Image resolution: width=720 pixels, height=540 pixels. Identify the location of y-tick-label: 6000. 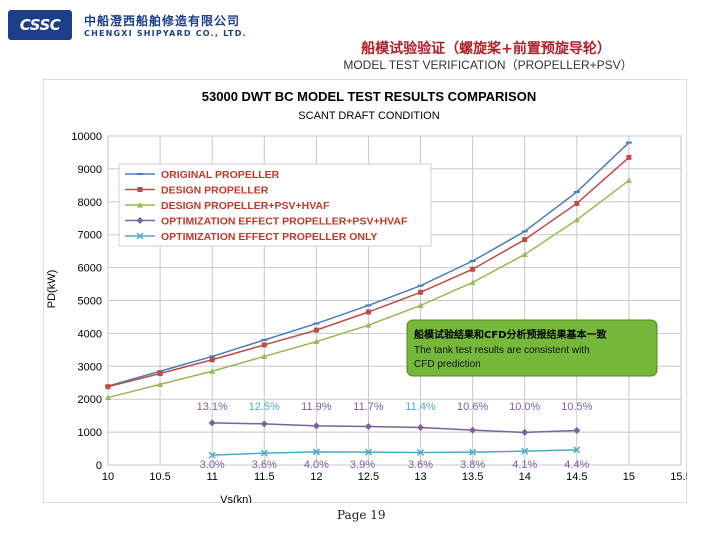
(90, 269).